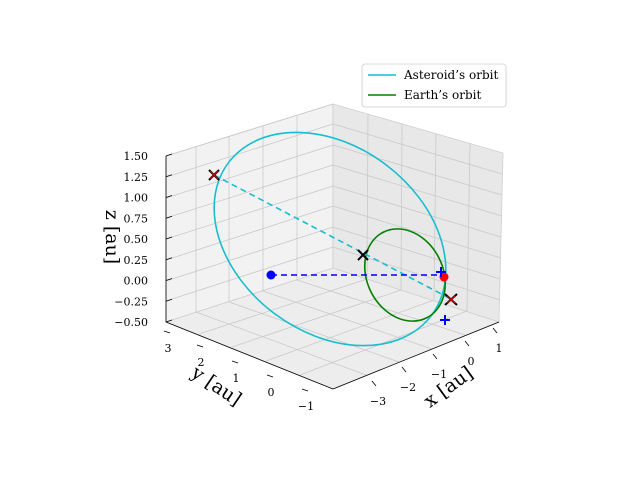 Image resolution: width=640 pixels, height=480 pixels. What do you see at coordinates (306, 406) in the screenshot?
I see `y-tick-label: −1` at bounding box center [306, 406].